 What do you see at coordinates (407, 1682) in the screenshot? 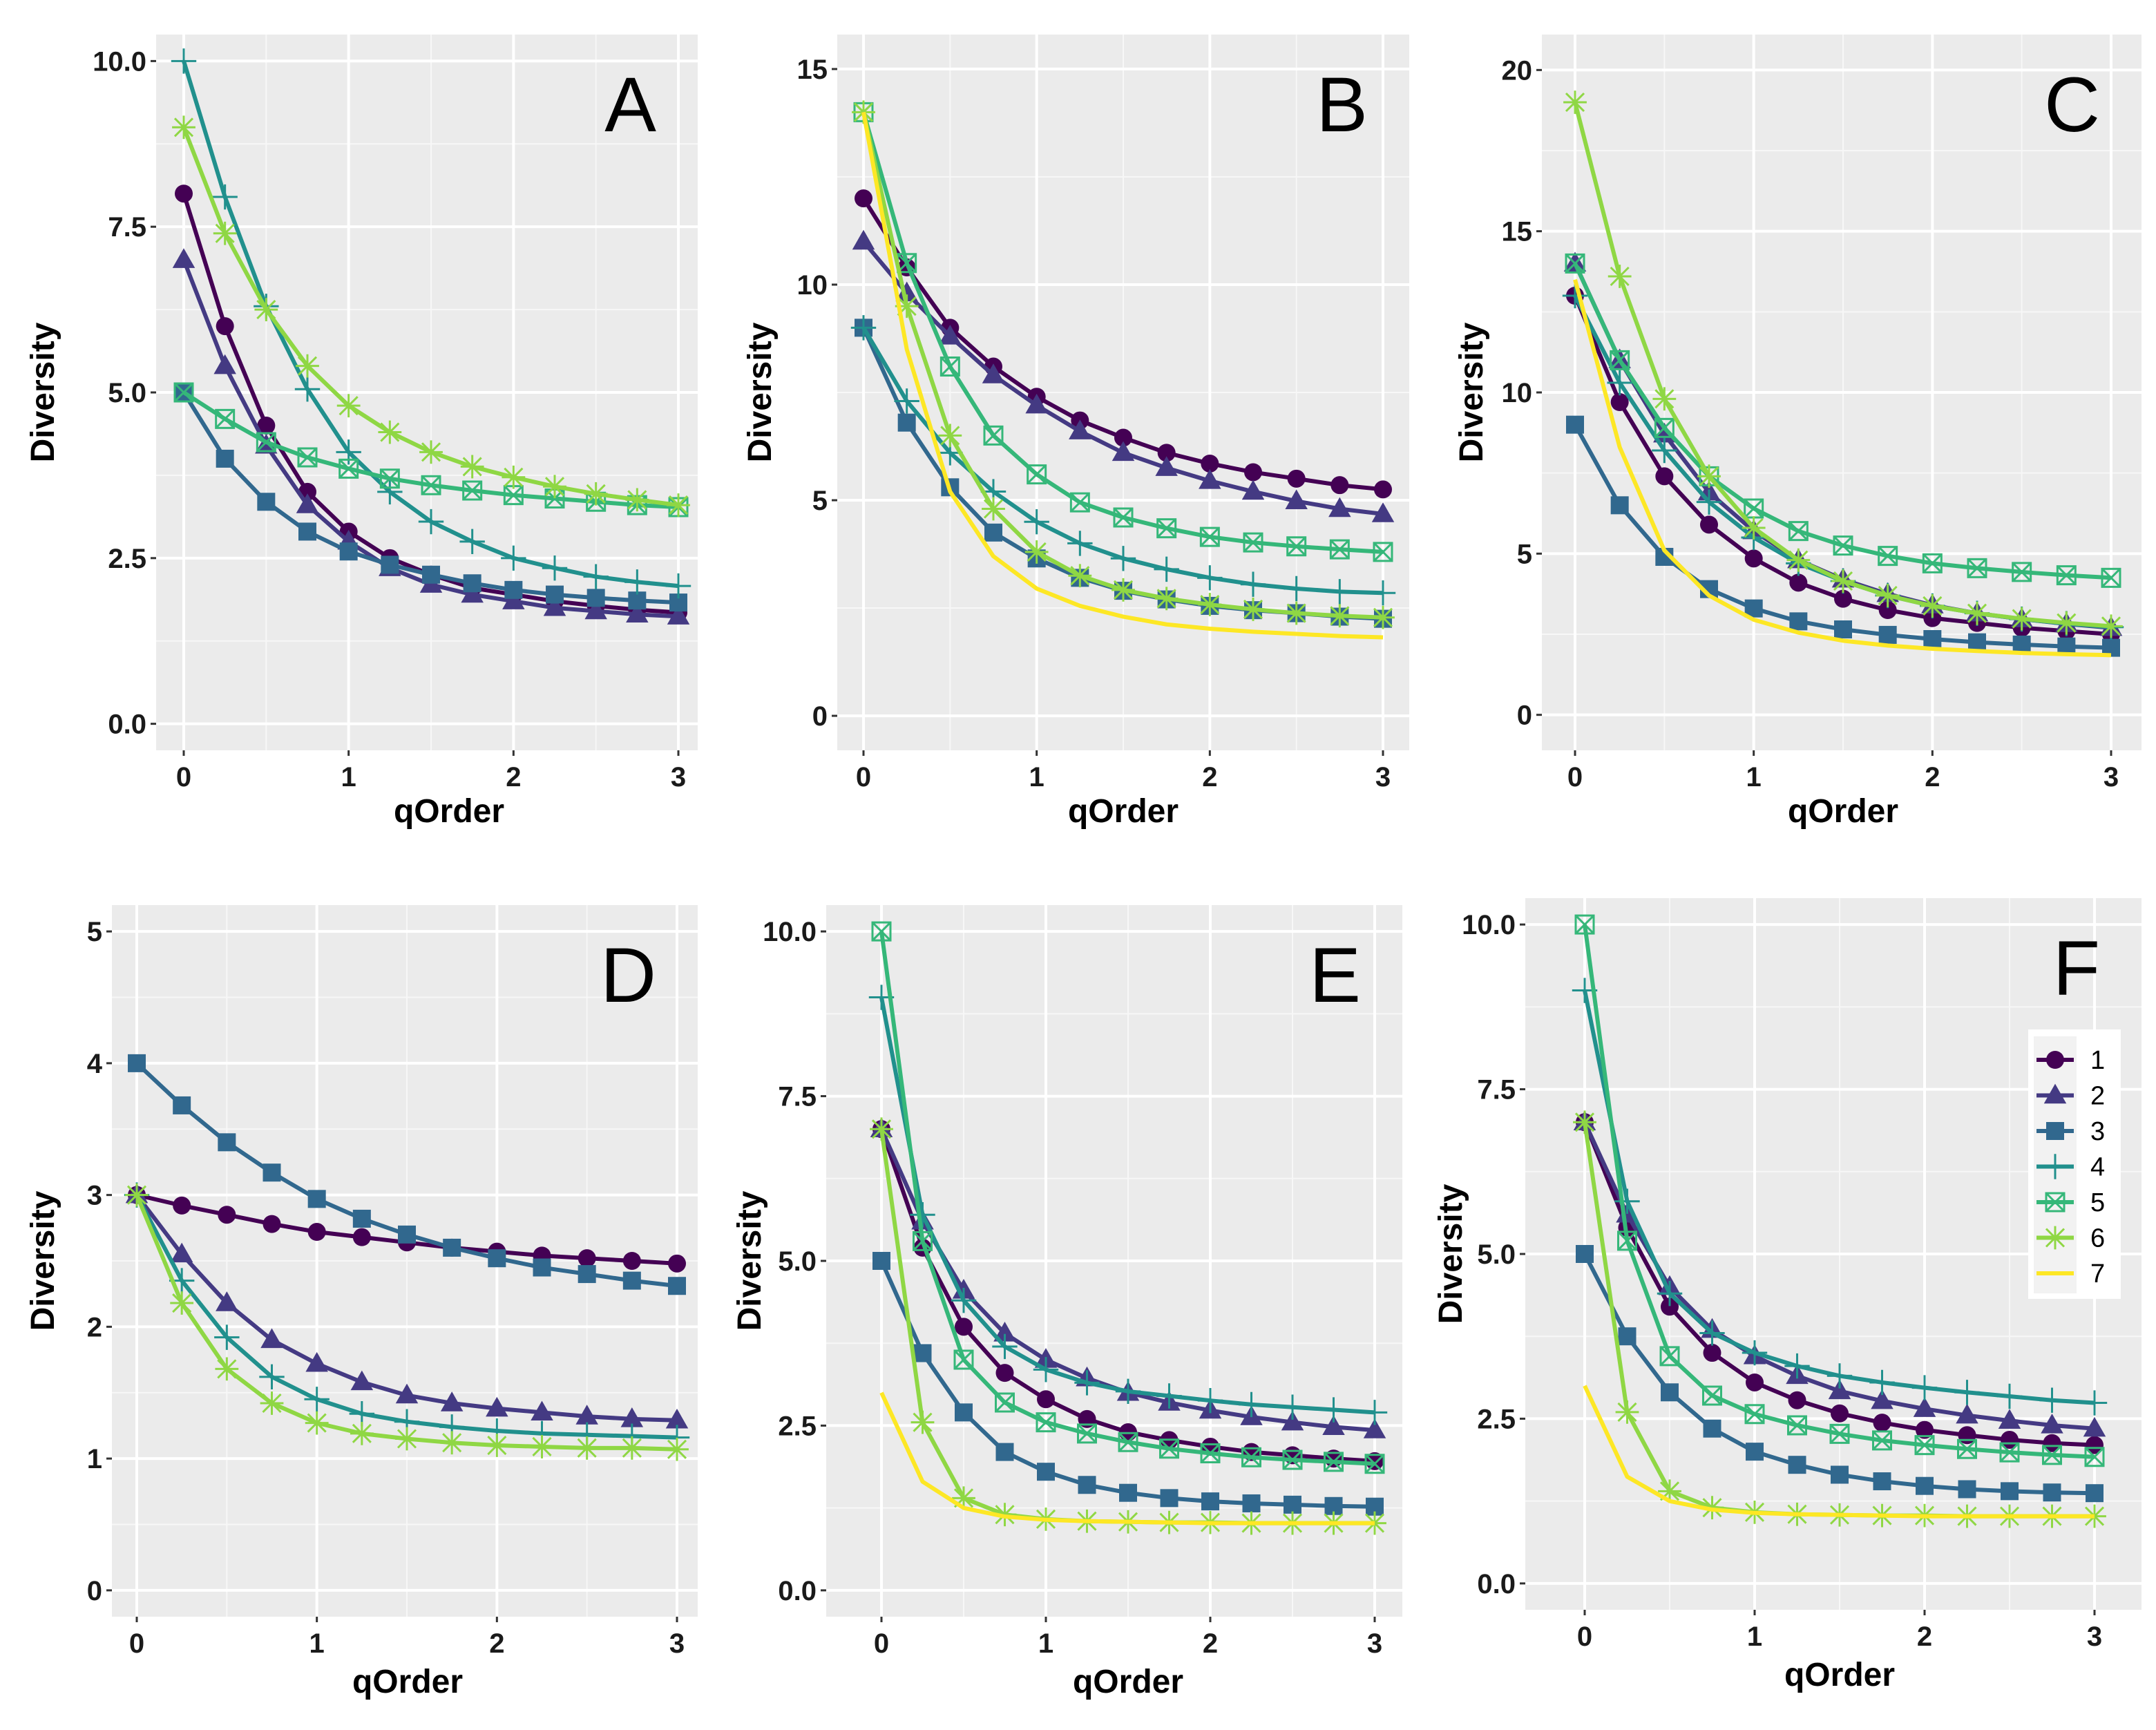
I see `x-axis-title: qOrder` at bounding box center [407, 1682].